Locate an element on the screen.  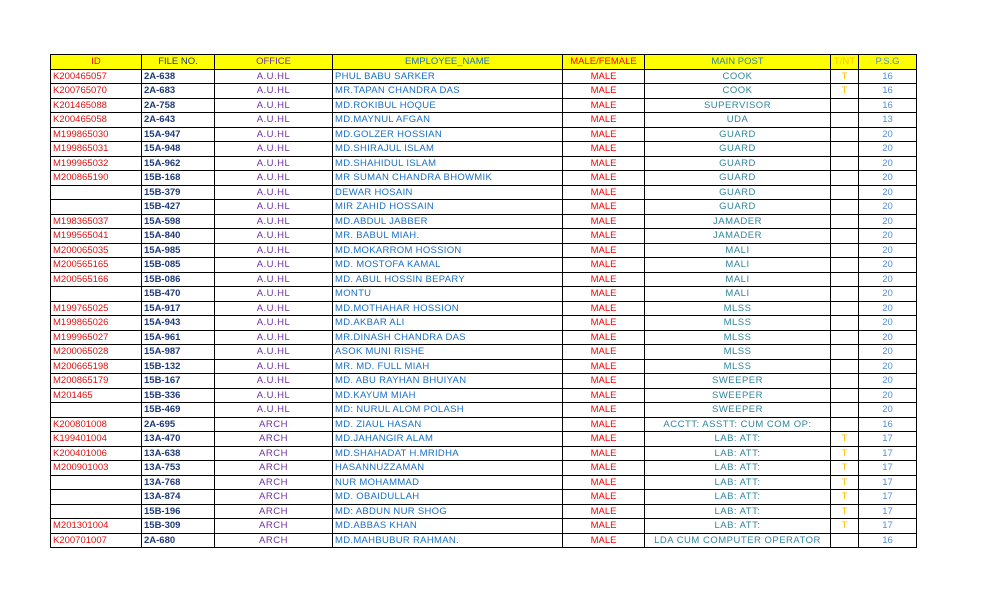
name-cell: MD.AKBAR ALI is located at coordinates (447, 323).